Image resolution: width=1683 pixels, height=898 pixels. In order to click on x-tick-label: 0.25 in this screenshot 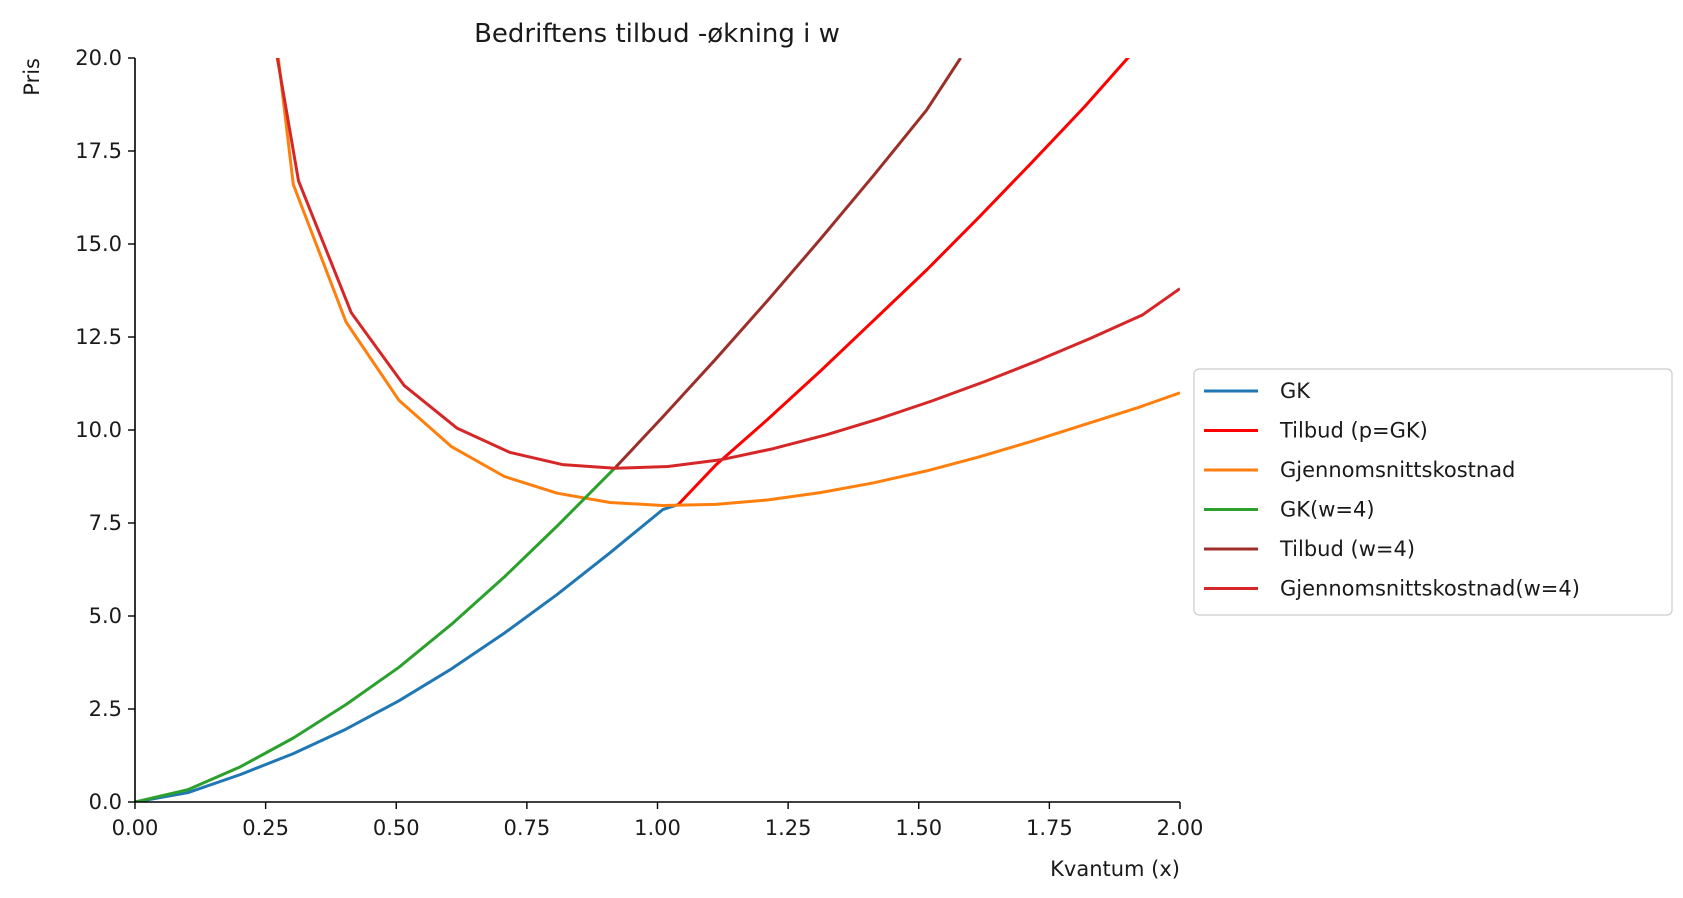, I will do `click(265, 828)`.